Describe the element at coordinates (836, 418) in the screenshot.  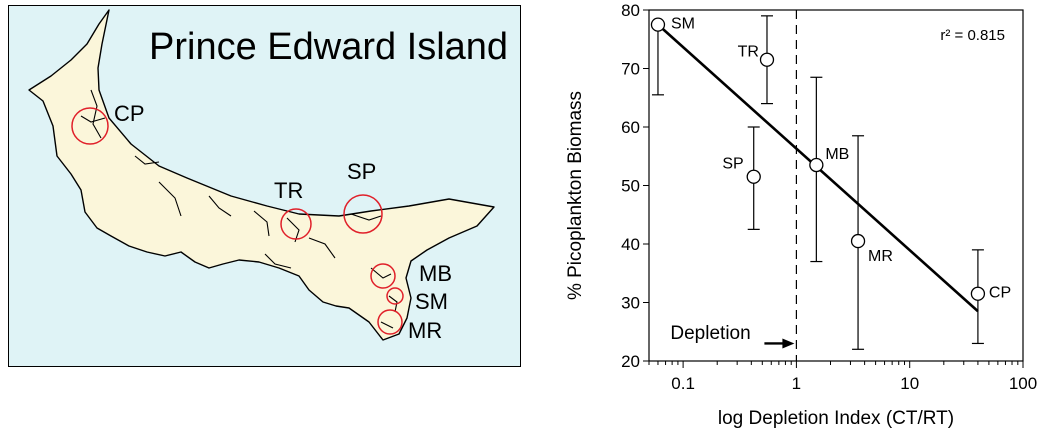
I see `x-axis-label: log Depletion Index (CT/RT)` at that location.